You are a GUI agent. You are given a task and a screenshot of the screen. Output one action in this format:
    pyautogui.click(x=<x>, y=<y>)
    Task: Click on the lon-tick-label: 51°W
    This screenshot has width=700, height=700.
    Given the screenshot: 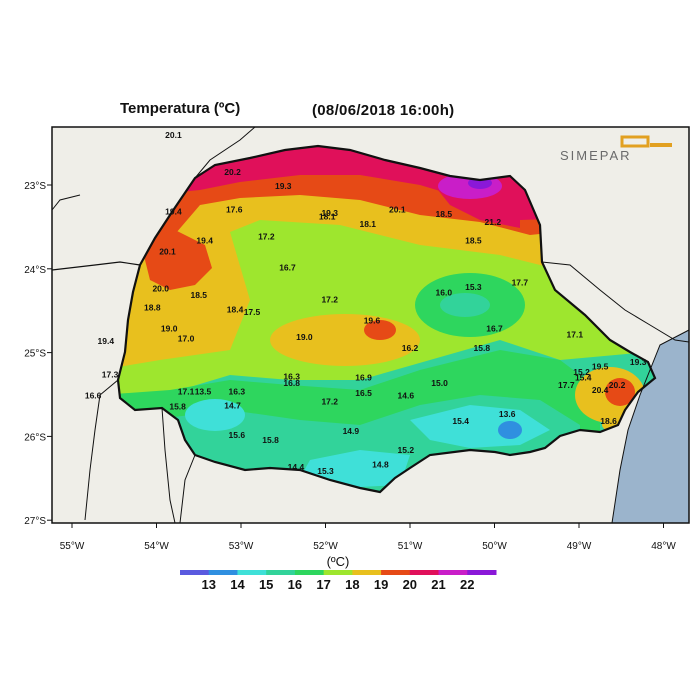 What is the action you would take?
    pyautogui.click(x=410, y=546)
    